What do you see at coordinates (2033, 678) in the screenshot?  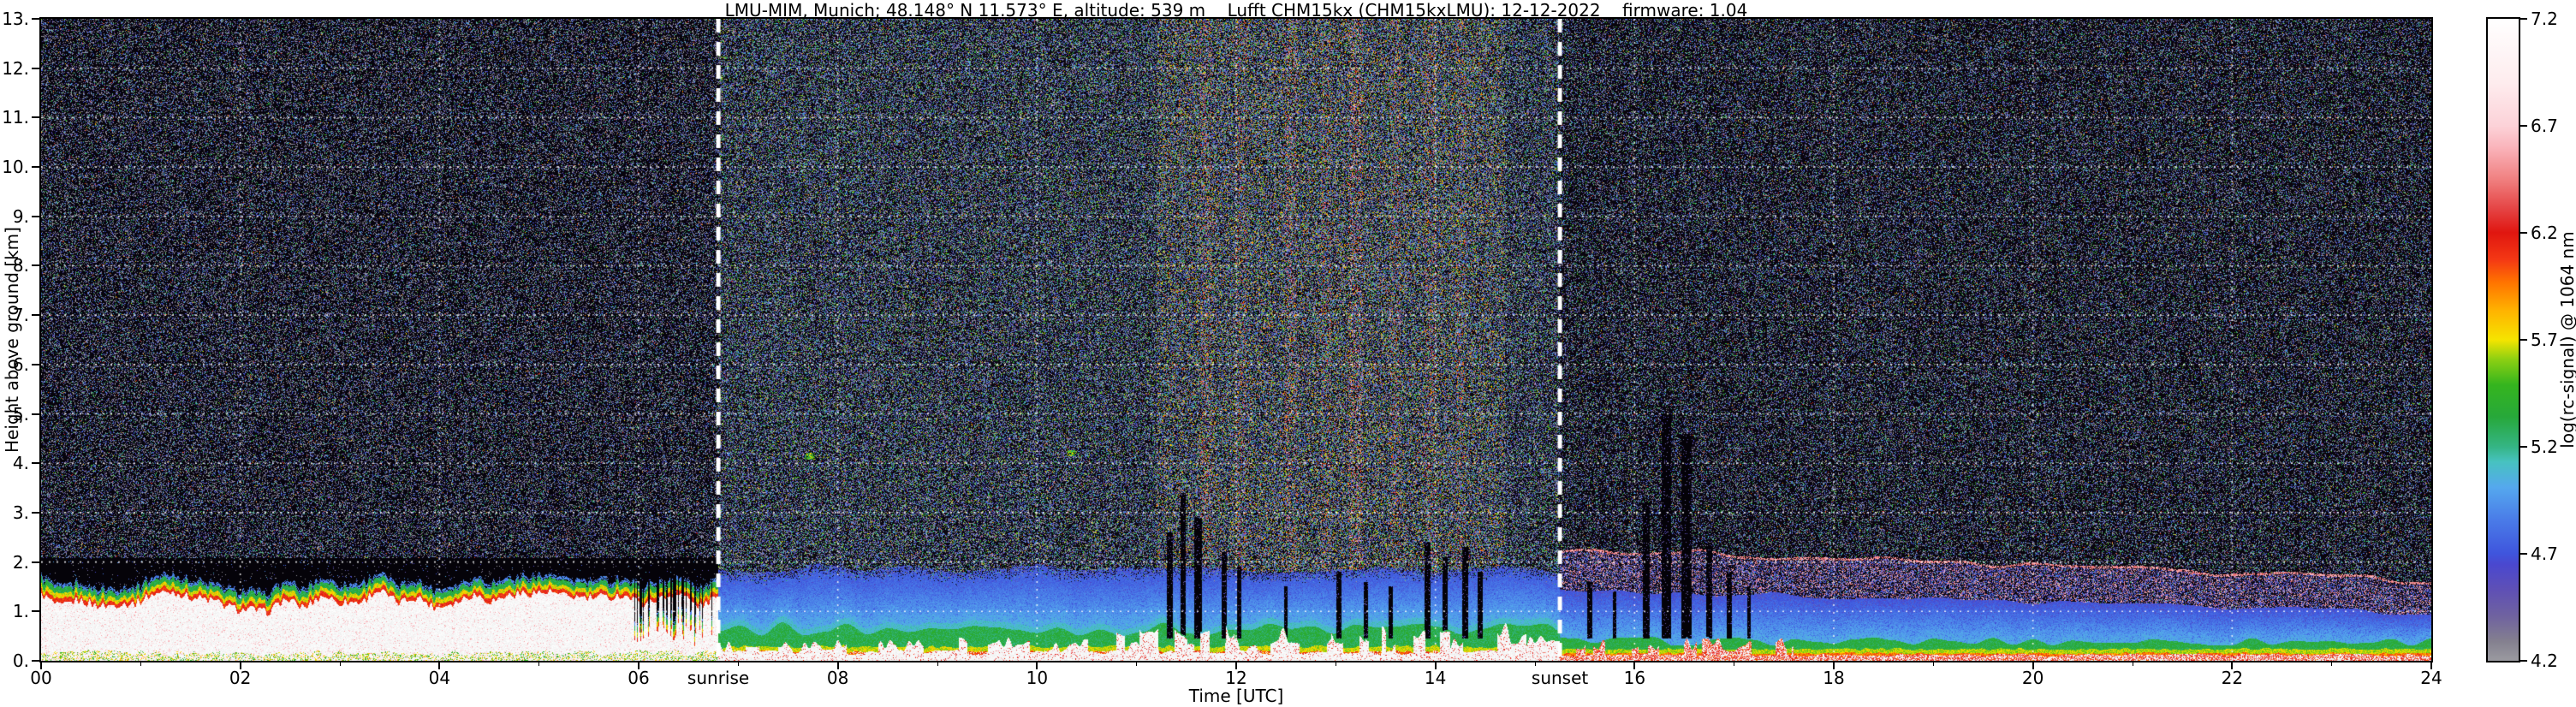 I see `x-tick-label: 20` at bounding box center [2033, 678].